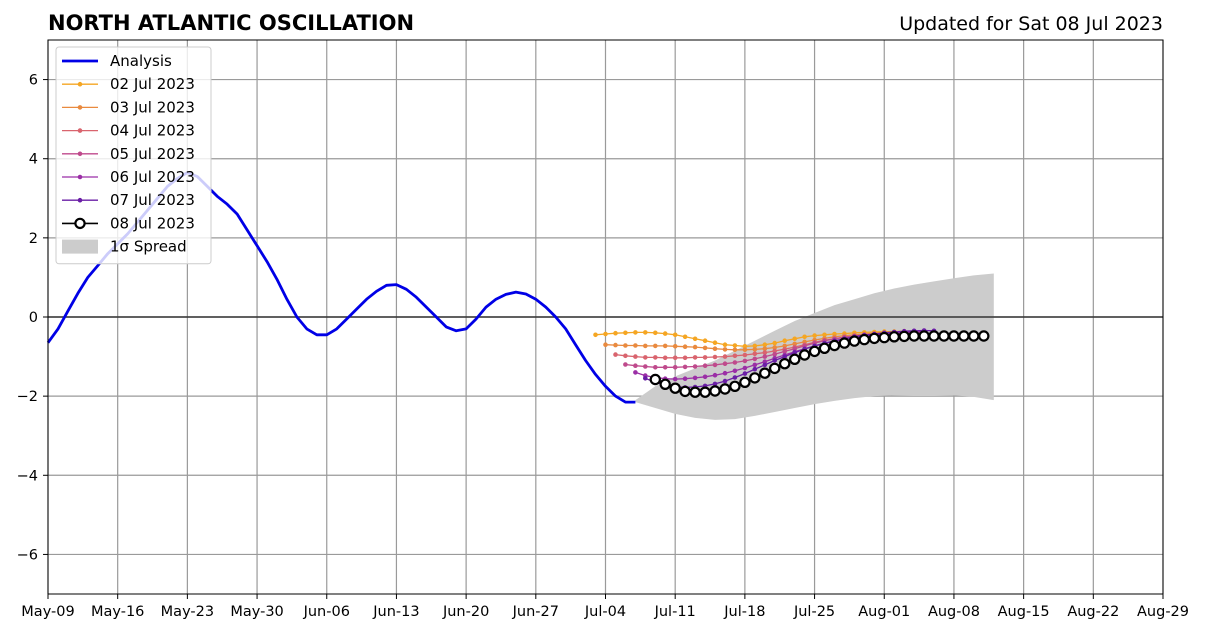 The width and height of the screenshot is (1206, 633). I want to click on legend-label: 06 Jul 2023, so click(152, 177).